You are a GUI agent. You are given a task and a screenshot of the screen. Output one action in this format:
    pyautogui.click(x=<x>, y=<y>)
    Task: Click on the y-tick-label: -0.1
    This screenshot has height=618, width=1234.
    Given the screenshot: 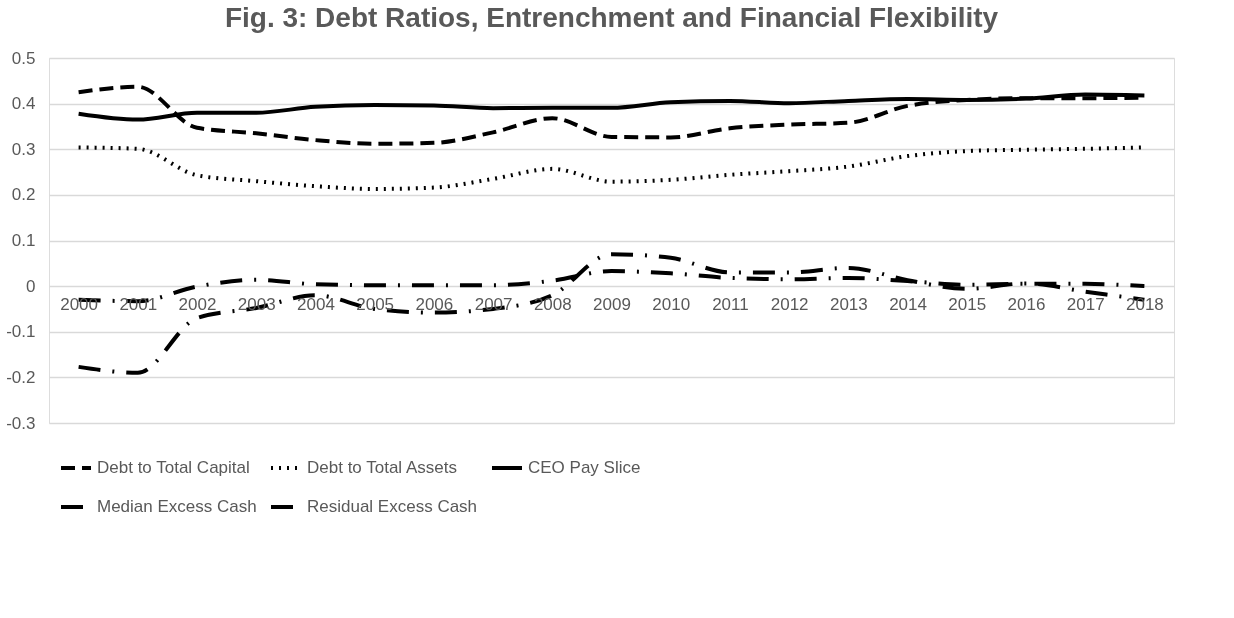 What is the action you would take?
    pyautogui.click(x=21, y=332)
    